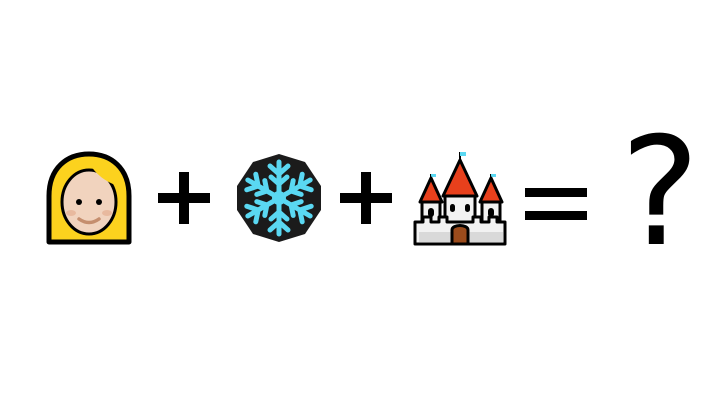 The width and height of the screenshot is (723, 406). Describe the element at coordinates (279, 198) in the screenshot. I see `snowflake-icon` at that location.